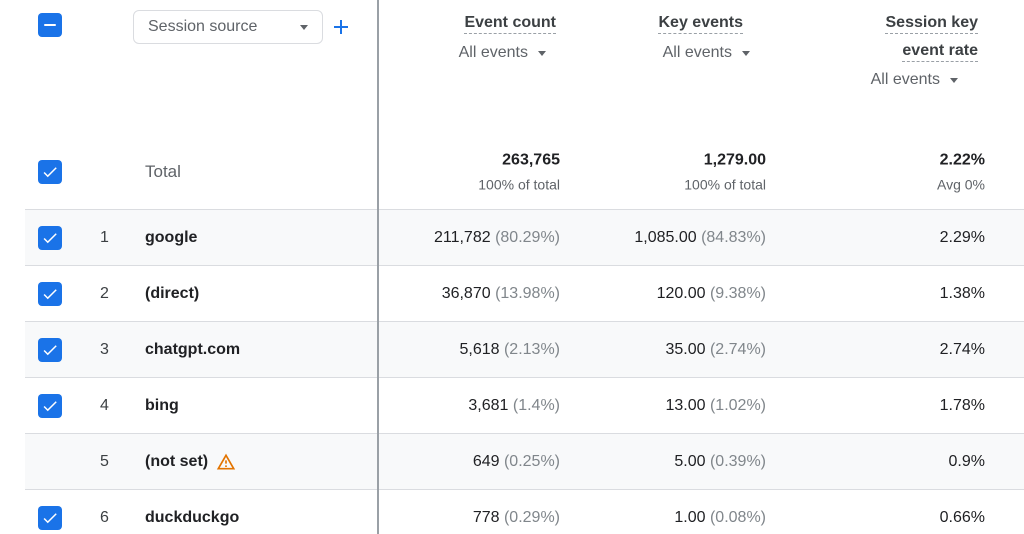 Image resolution: width=1024 pixels, height=534 pixels. What do you see at coordinates (104, 349) in the screenshot?
I see `row-index: 3` at bounding box center [104, 349].